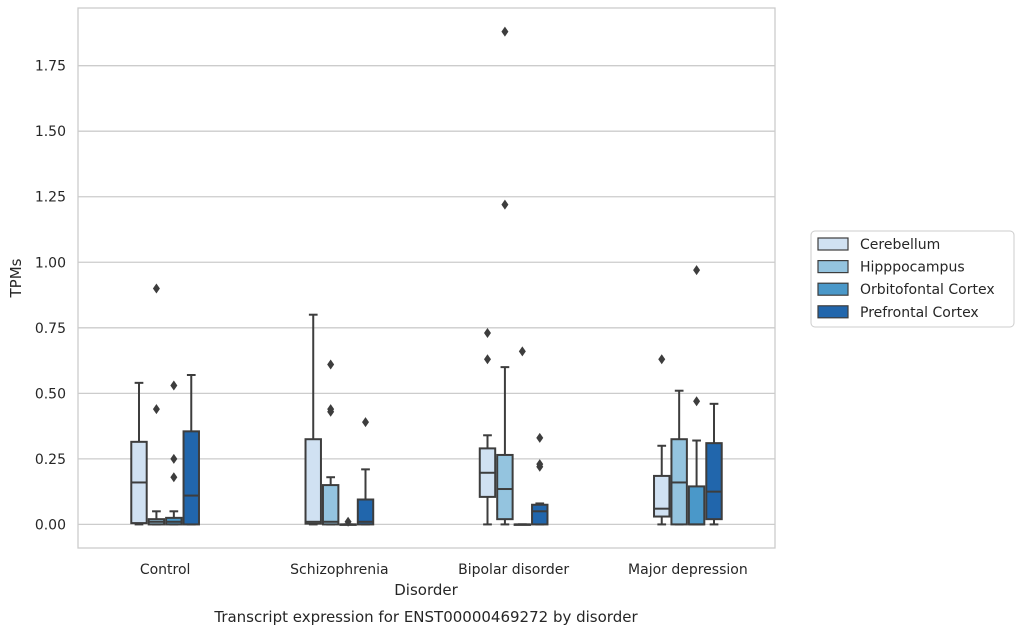 The image size is (1023, 634). I want to click on y-tick-label: 0.75, so click(50, 329).